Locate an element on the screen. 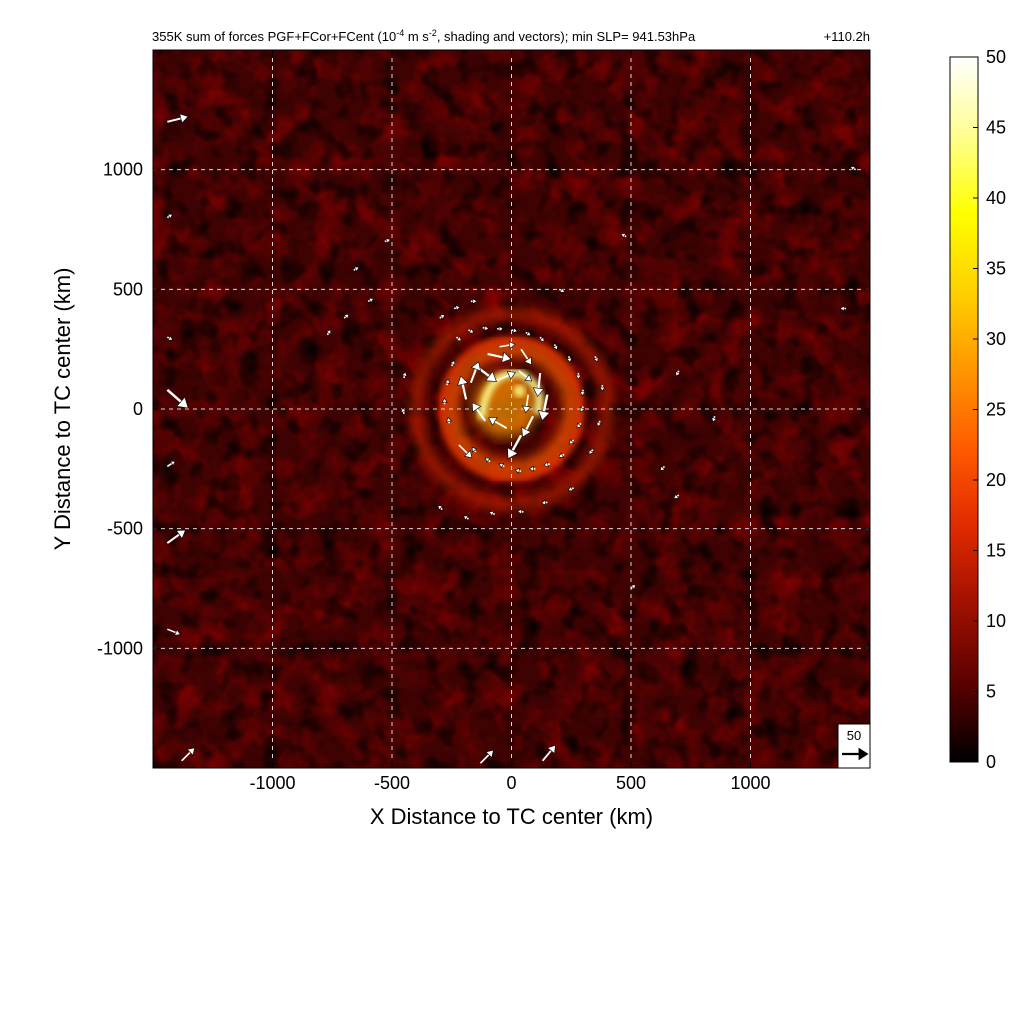  outer-spiral-band is located at coordinates (511, 409).